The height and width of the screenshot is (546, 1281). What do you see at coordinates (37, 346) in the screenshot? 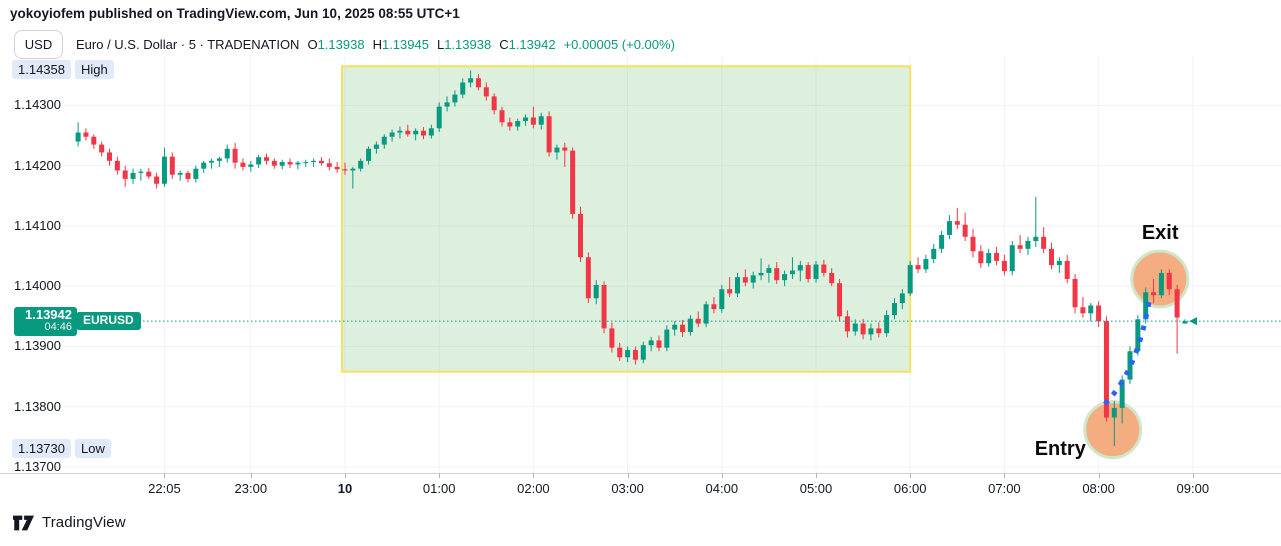
I see `price-level-label: 1.13900` at bounding box center [37, 346].